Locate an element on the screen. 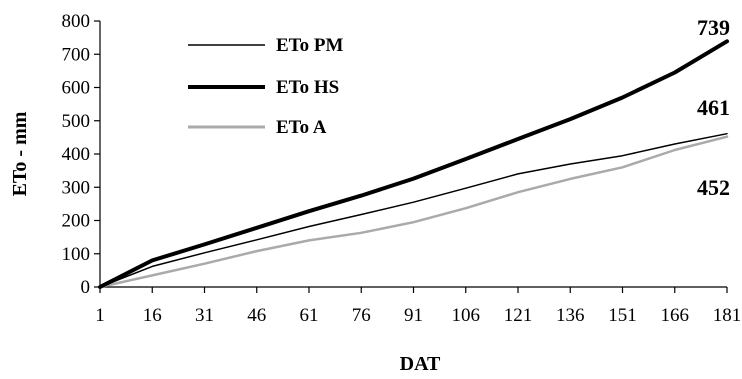 This screenshot has width=742, height=379. y-tick-label: 100 is located at coordinates (76, 254).